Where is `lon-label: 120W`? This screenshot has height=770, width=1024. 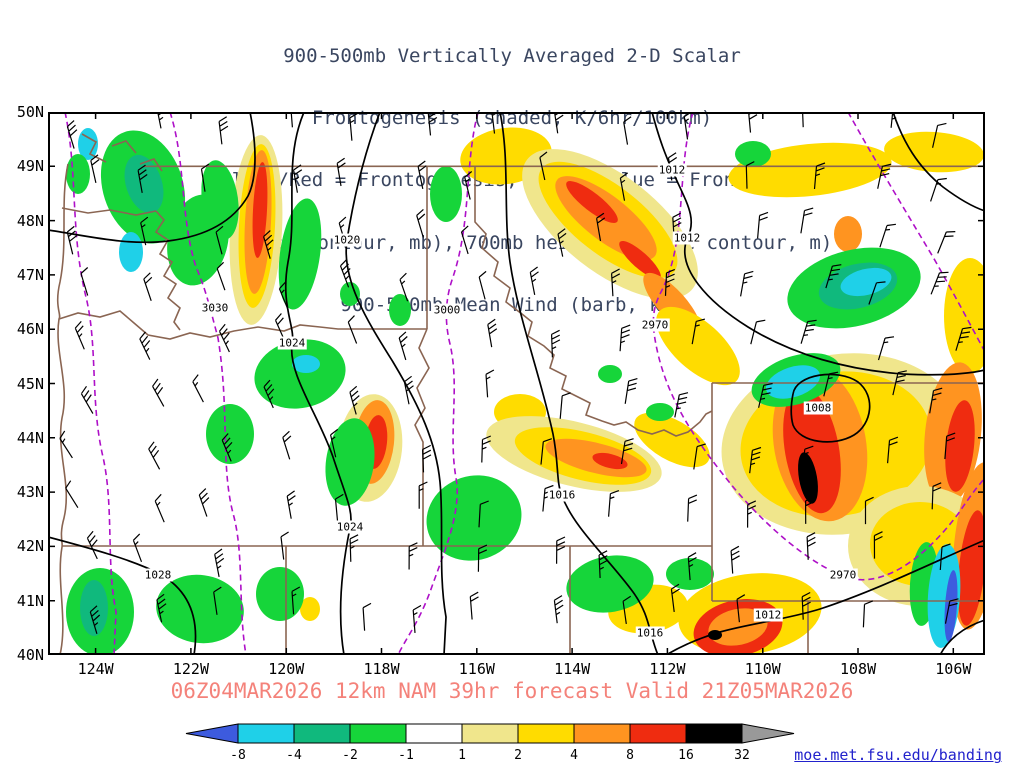
lon-label: 120W is located at coordinates (286, 669).